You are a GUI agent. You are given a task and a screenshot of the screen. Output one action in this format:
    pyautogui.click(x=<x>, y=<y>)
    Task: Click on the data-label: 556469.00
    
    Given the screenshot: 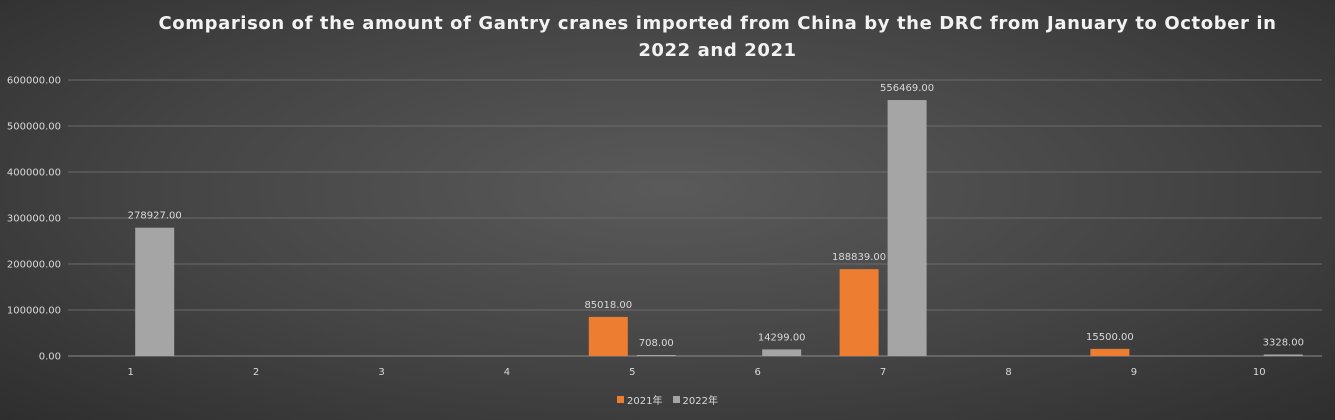 What is the action you would take?
    pyautogui.click(x=907, y=88)
    